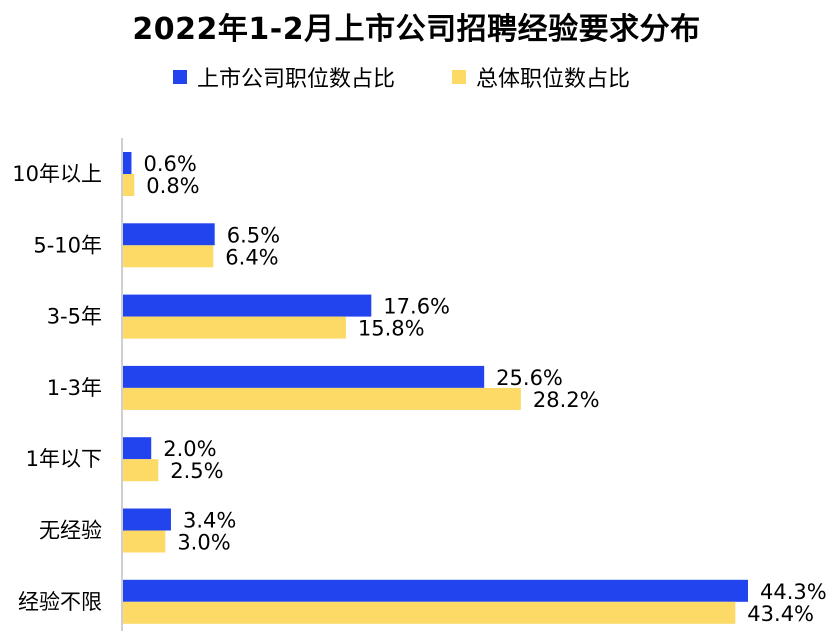  Describe the element at coordinates (57, 174) in the screenshot. I see `category-label: 10年以上` at that location.